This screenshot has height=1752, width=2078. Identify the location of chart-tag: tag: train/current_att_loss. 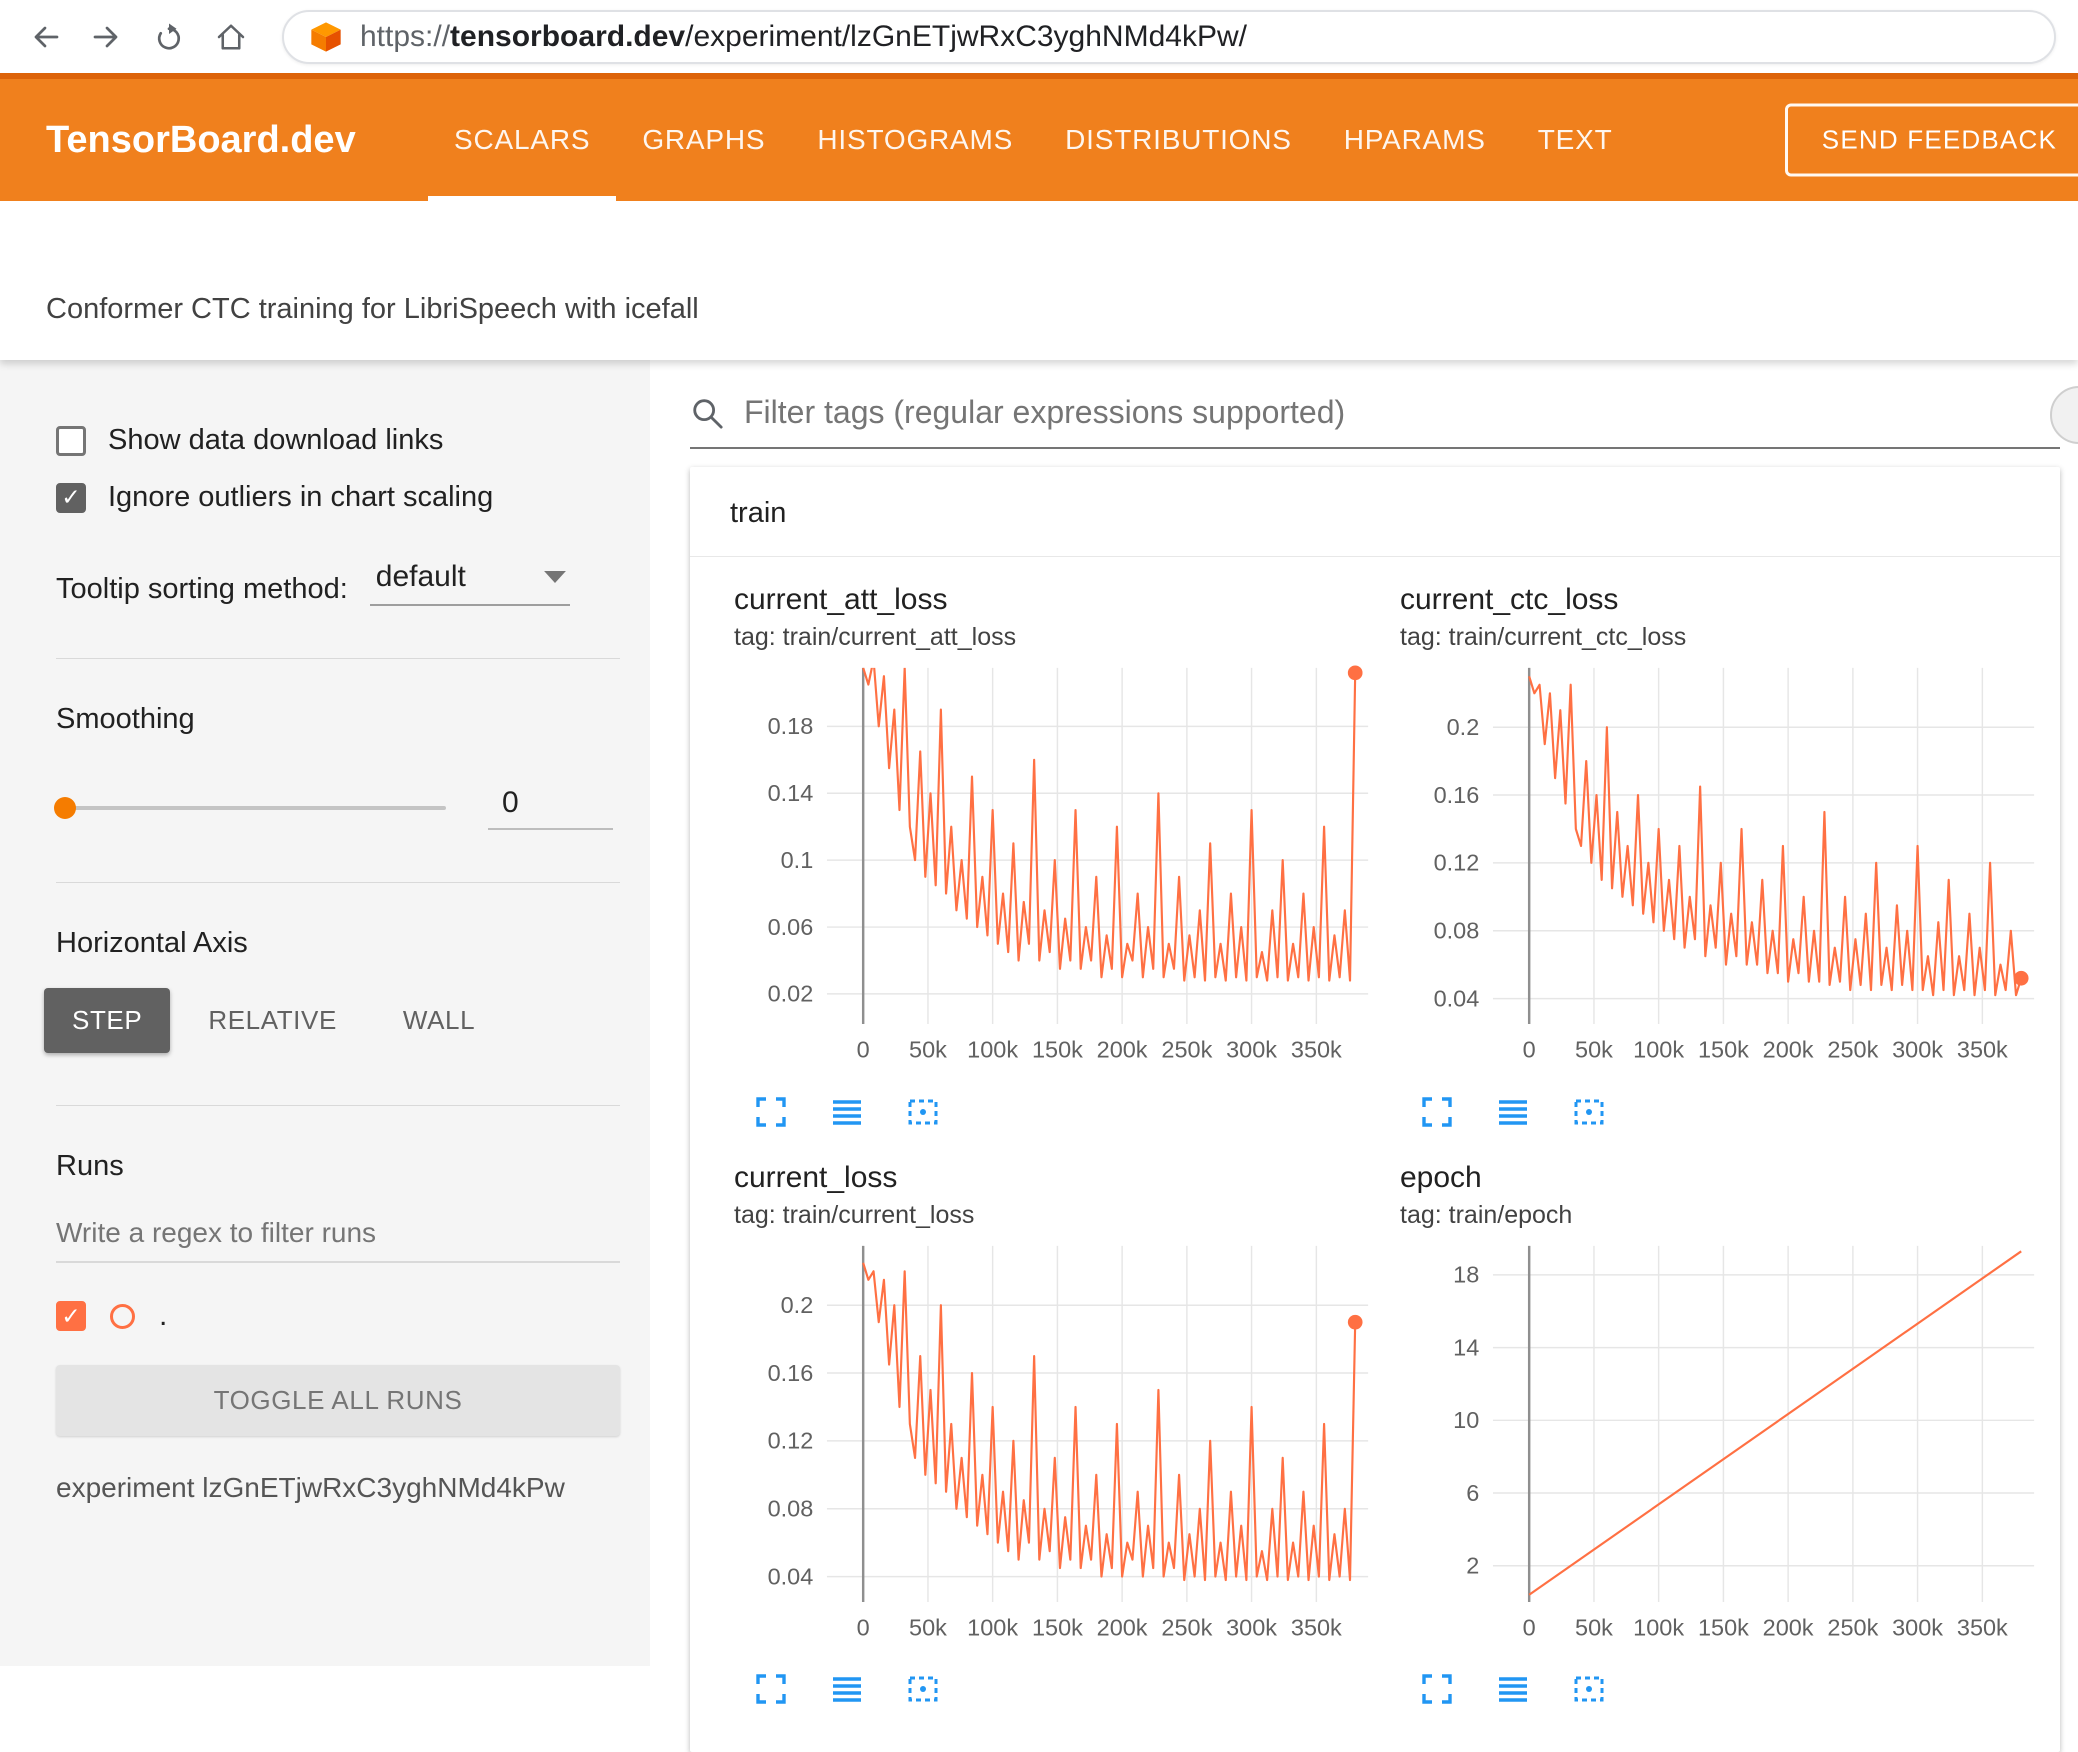
(875, 637).